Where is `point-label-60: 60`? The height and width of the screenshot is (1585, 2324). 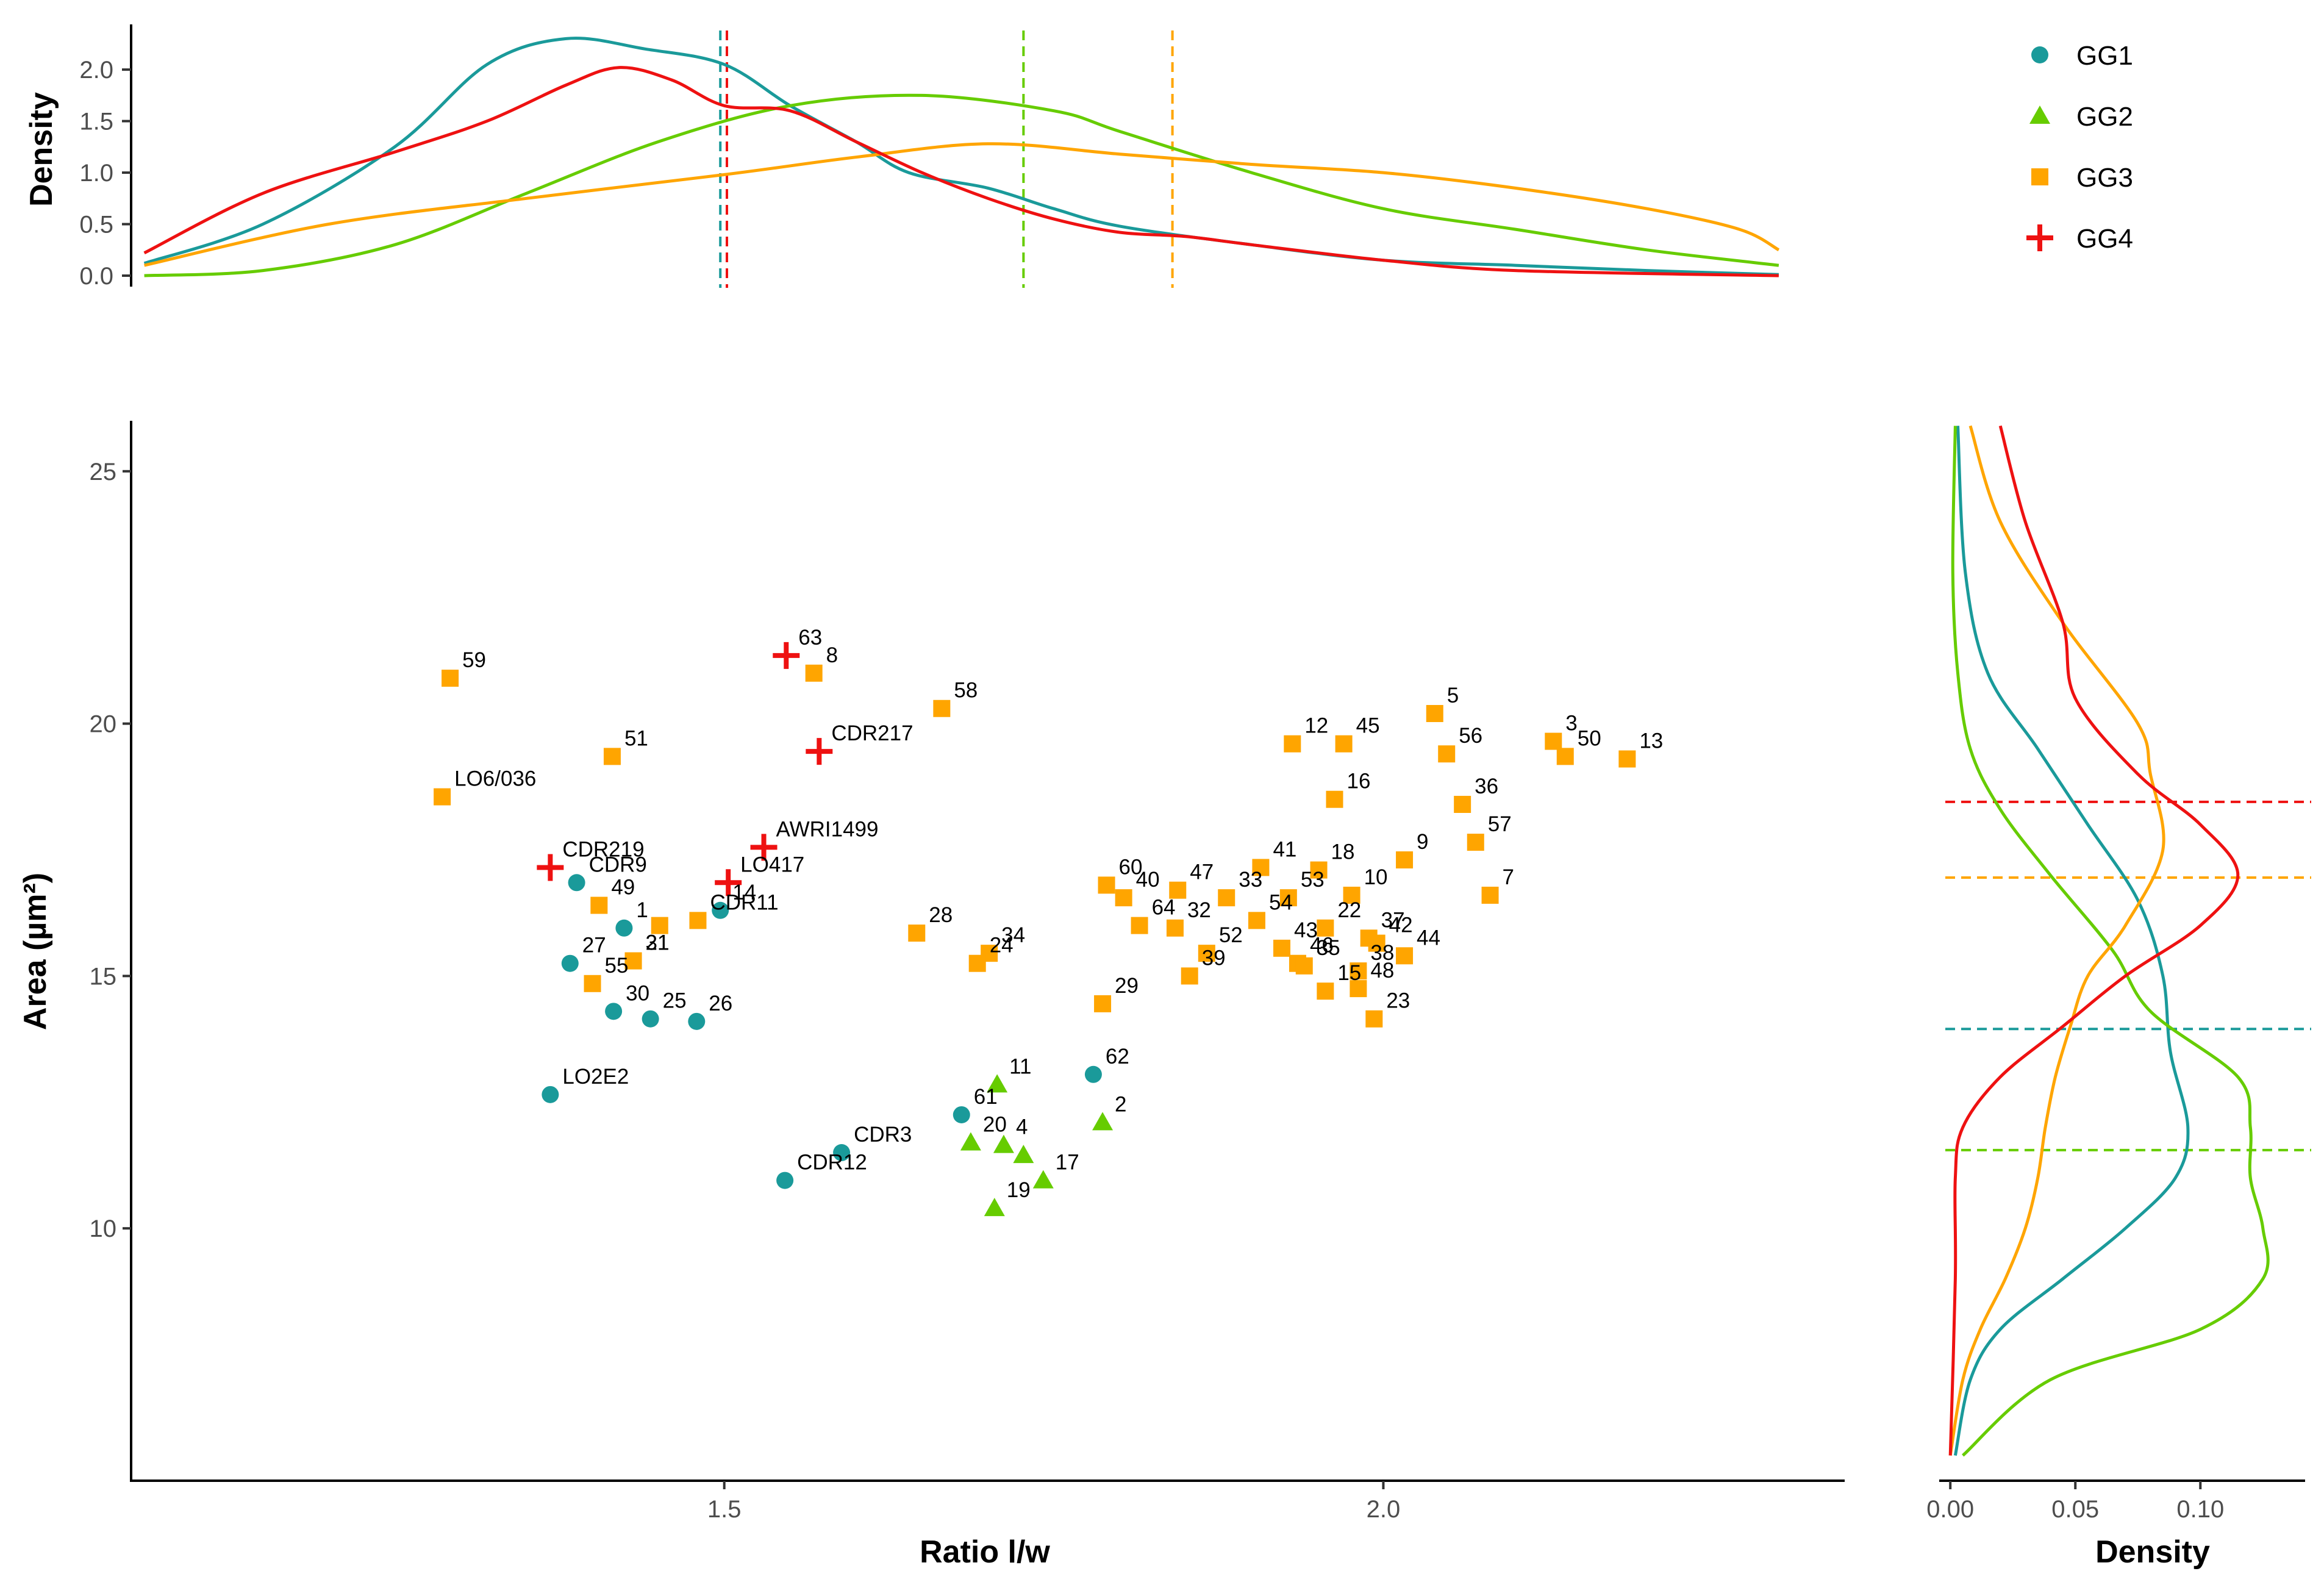
point-label-60: 60 is located at coordinates (1131, 867).